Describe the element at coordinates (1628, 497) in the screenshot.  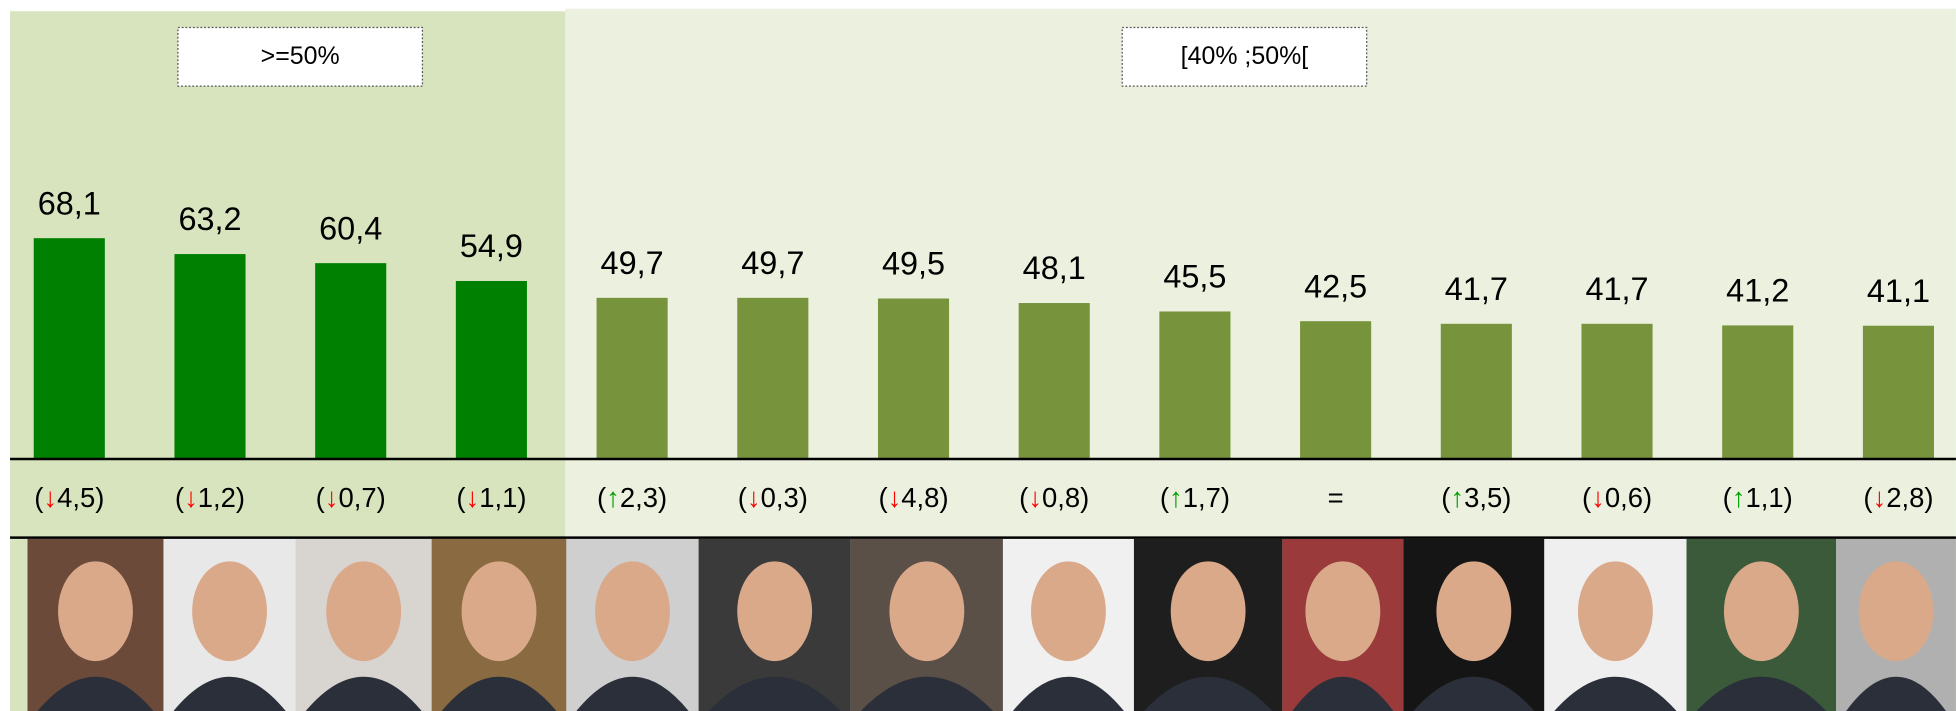
I see `change-part: 0,6)` at that location.